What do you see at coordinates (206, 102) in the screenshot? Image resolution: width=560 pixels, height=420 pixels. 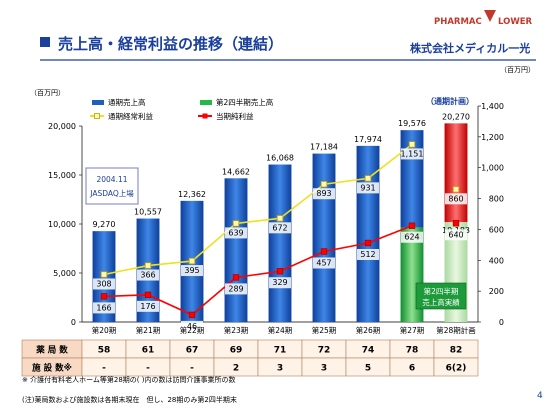 I see `legend-swatch-q2-sales` at bounding box center [206, 102].